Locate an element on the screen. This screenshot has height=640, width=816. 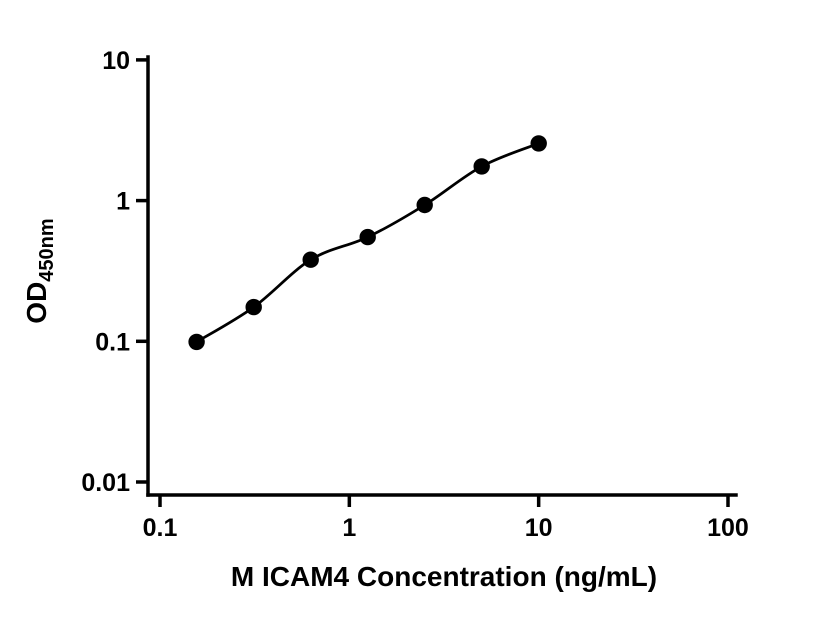
x-tick-label: 1 is located at coordinates (349, 528).